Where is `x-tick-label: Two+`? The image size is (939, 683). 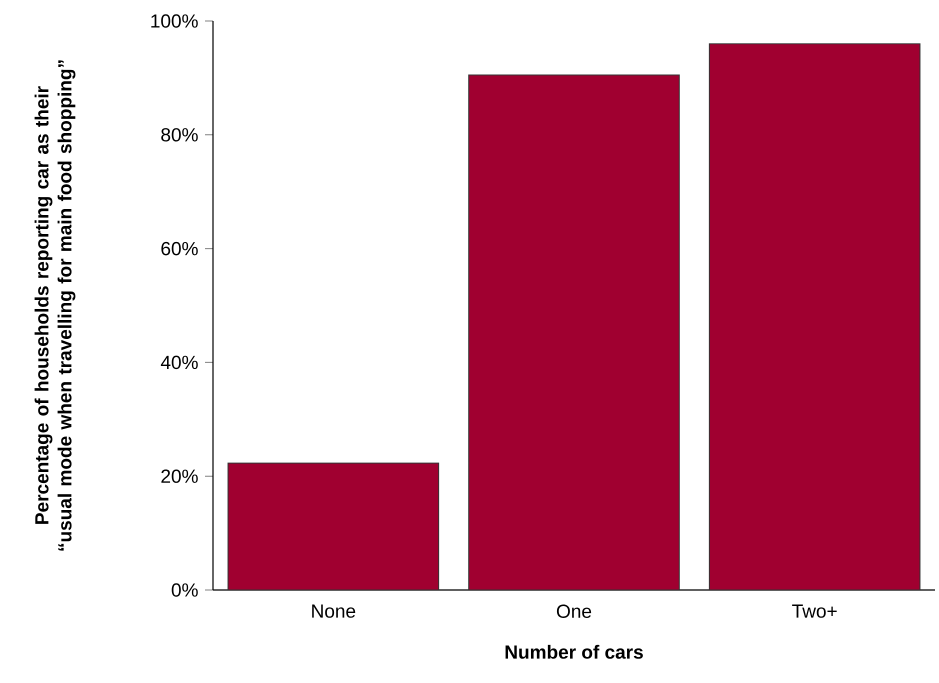 x-tick-label: Two+ is located at coordinates (814, 611).